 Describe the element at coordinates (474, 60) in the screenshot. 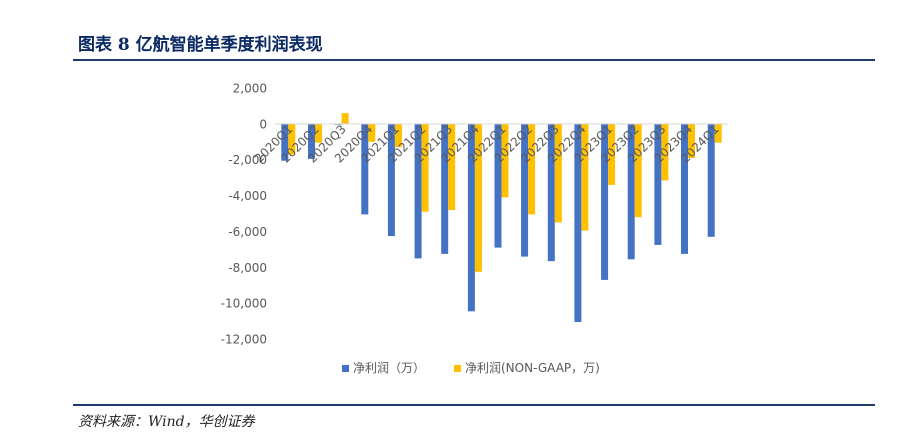

I see `title-divider` at that location.